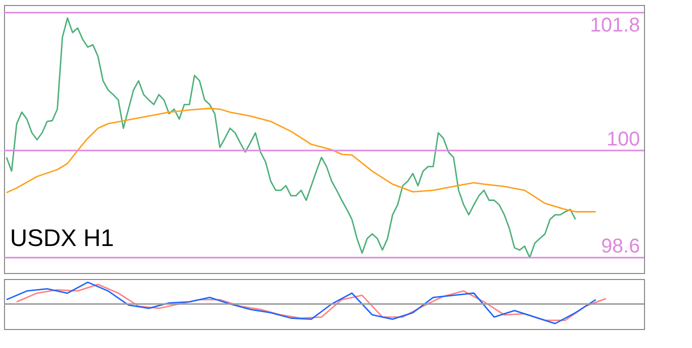 Image resolution: width=692 pixels, height=348 pixels. What do you see at coordinates (615, 25) in the screenshot?
I see `ref-line-label: 101.8` at bounding box center [615, 25].